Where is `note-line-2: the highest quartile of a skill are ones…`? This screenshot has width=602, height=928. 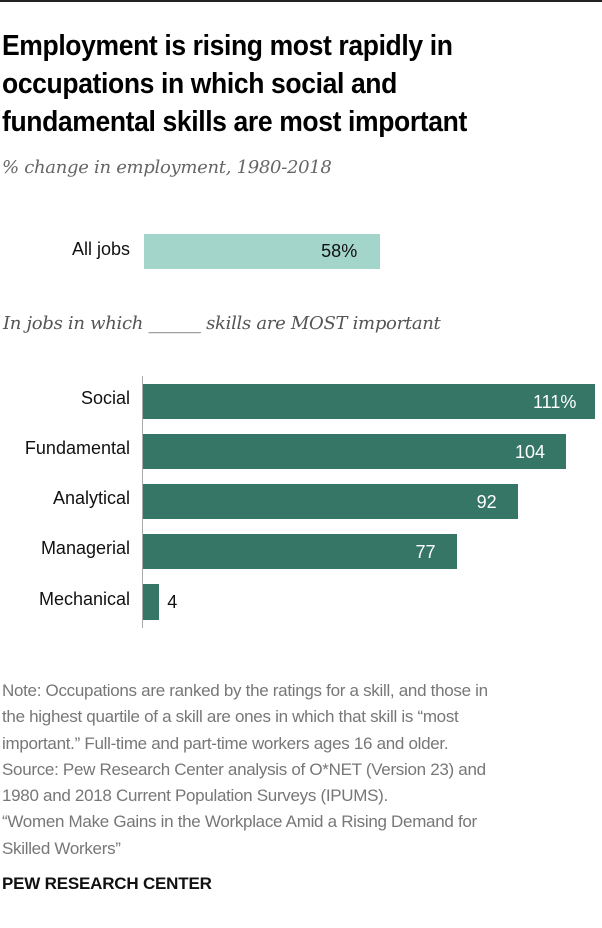
note-line-2: the highest quartile of a skill are ones… is located at coordinates (230, 717).